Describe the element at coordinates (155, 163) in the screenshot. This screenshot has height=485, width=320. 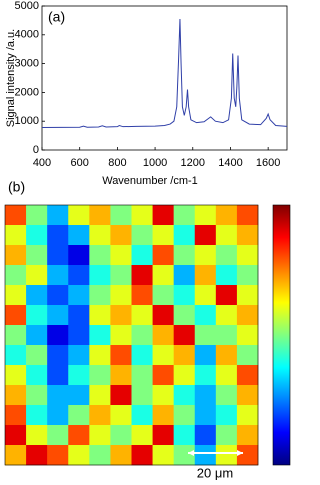
I see `x-tick-label: 1000` at that location.